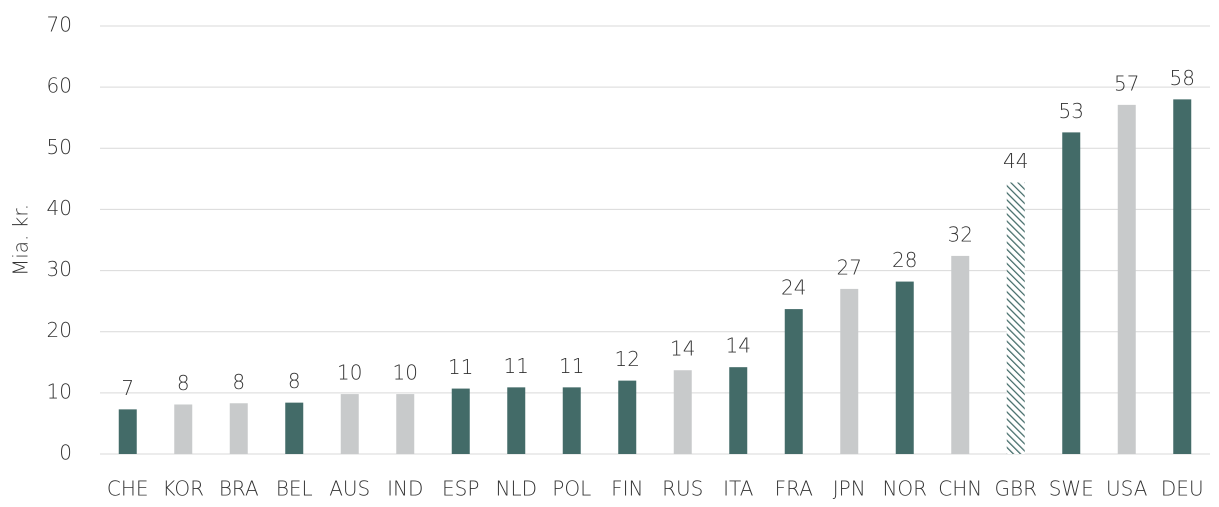 The width and height of the screenshot is (1219, 507). Describe the element at coordinates (904, 489) in the screenshot. I see `x-tick-label: NOR` at that location.